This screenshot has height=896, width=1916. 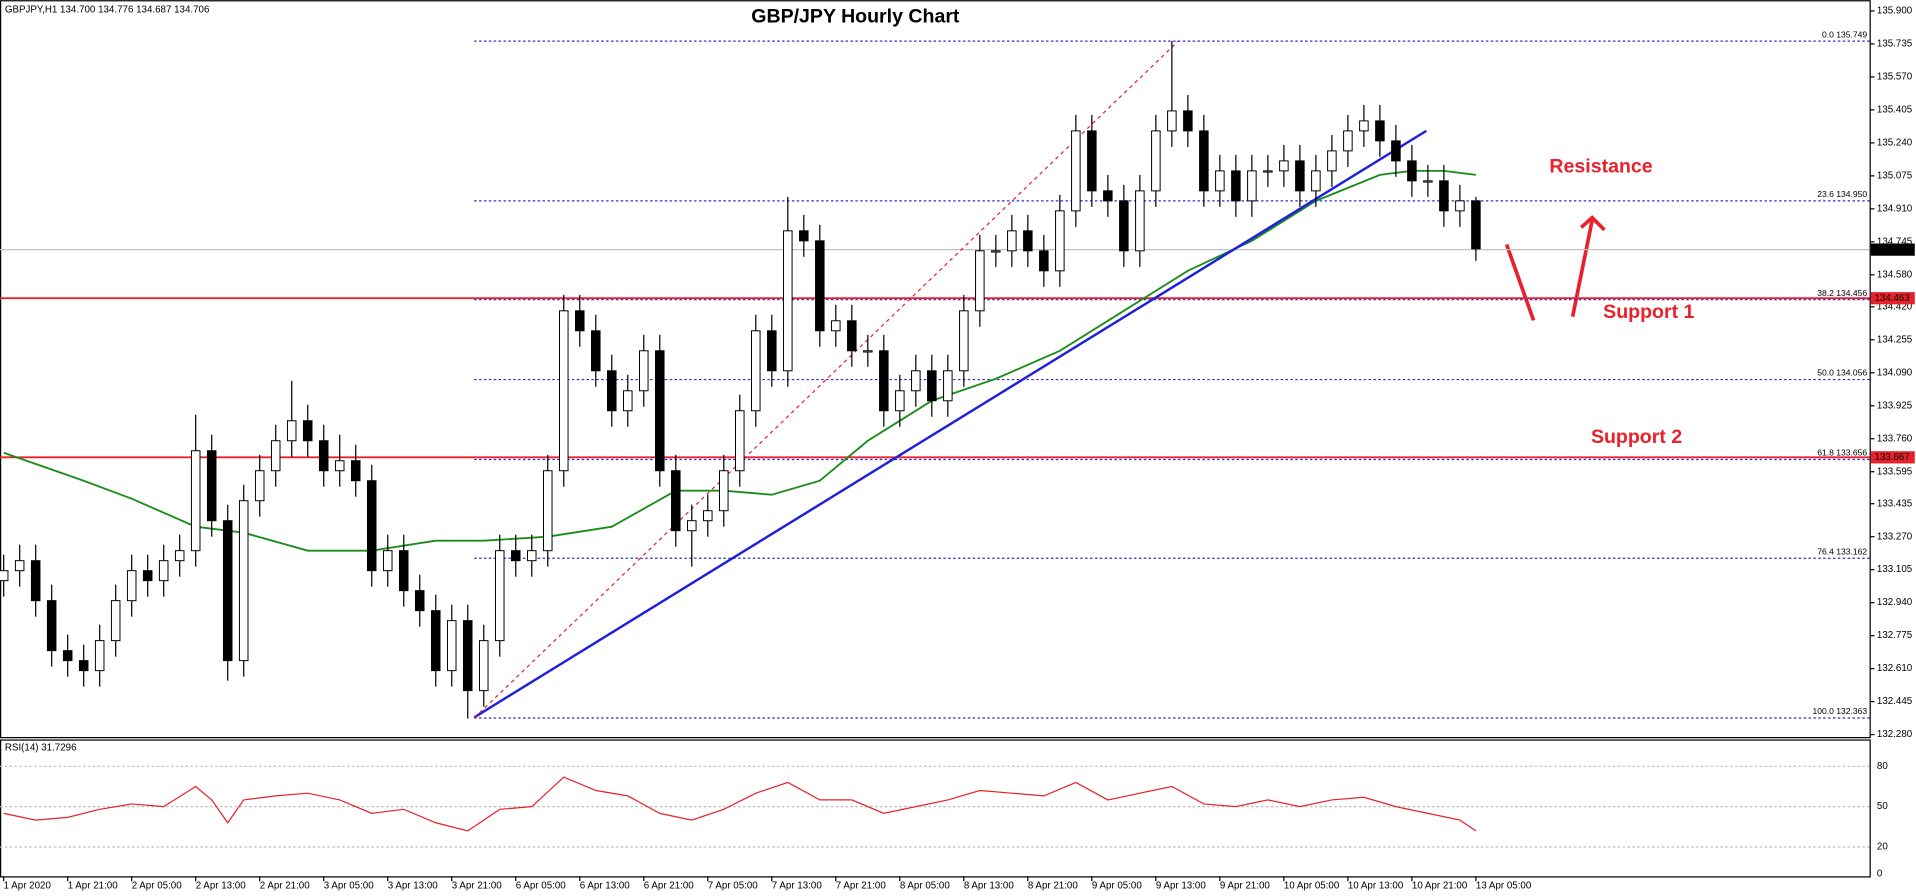 What do you see at coordinates (1592, 223) in the screenshot?
I see `arrow-head` at bounding box center [1592, 223].